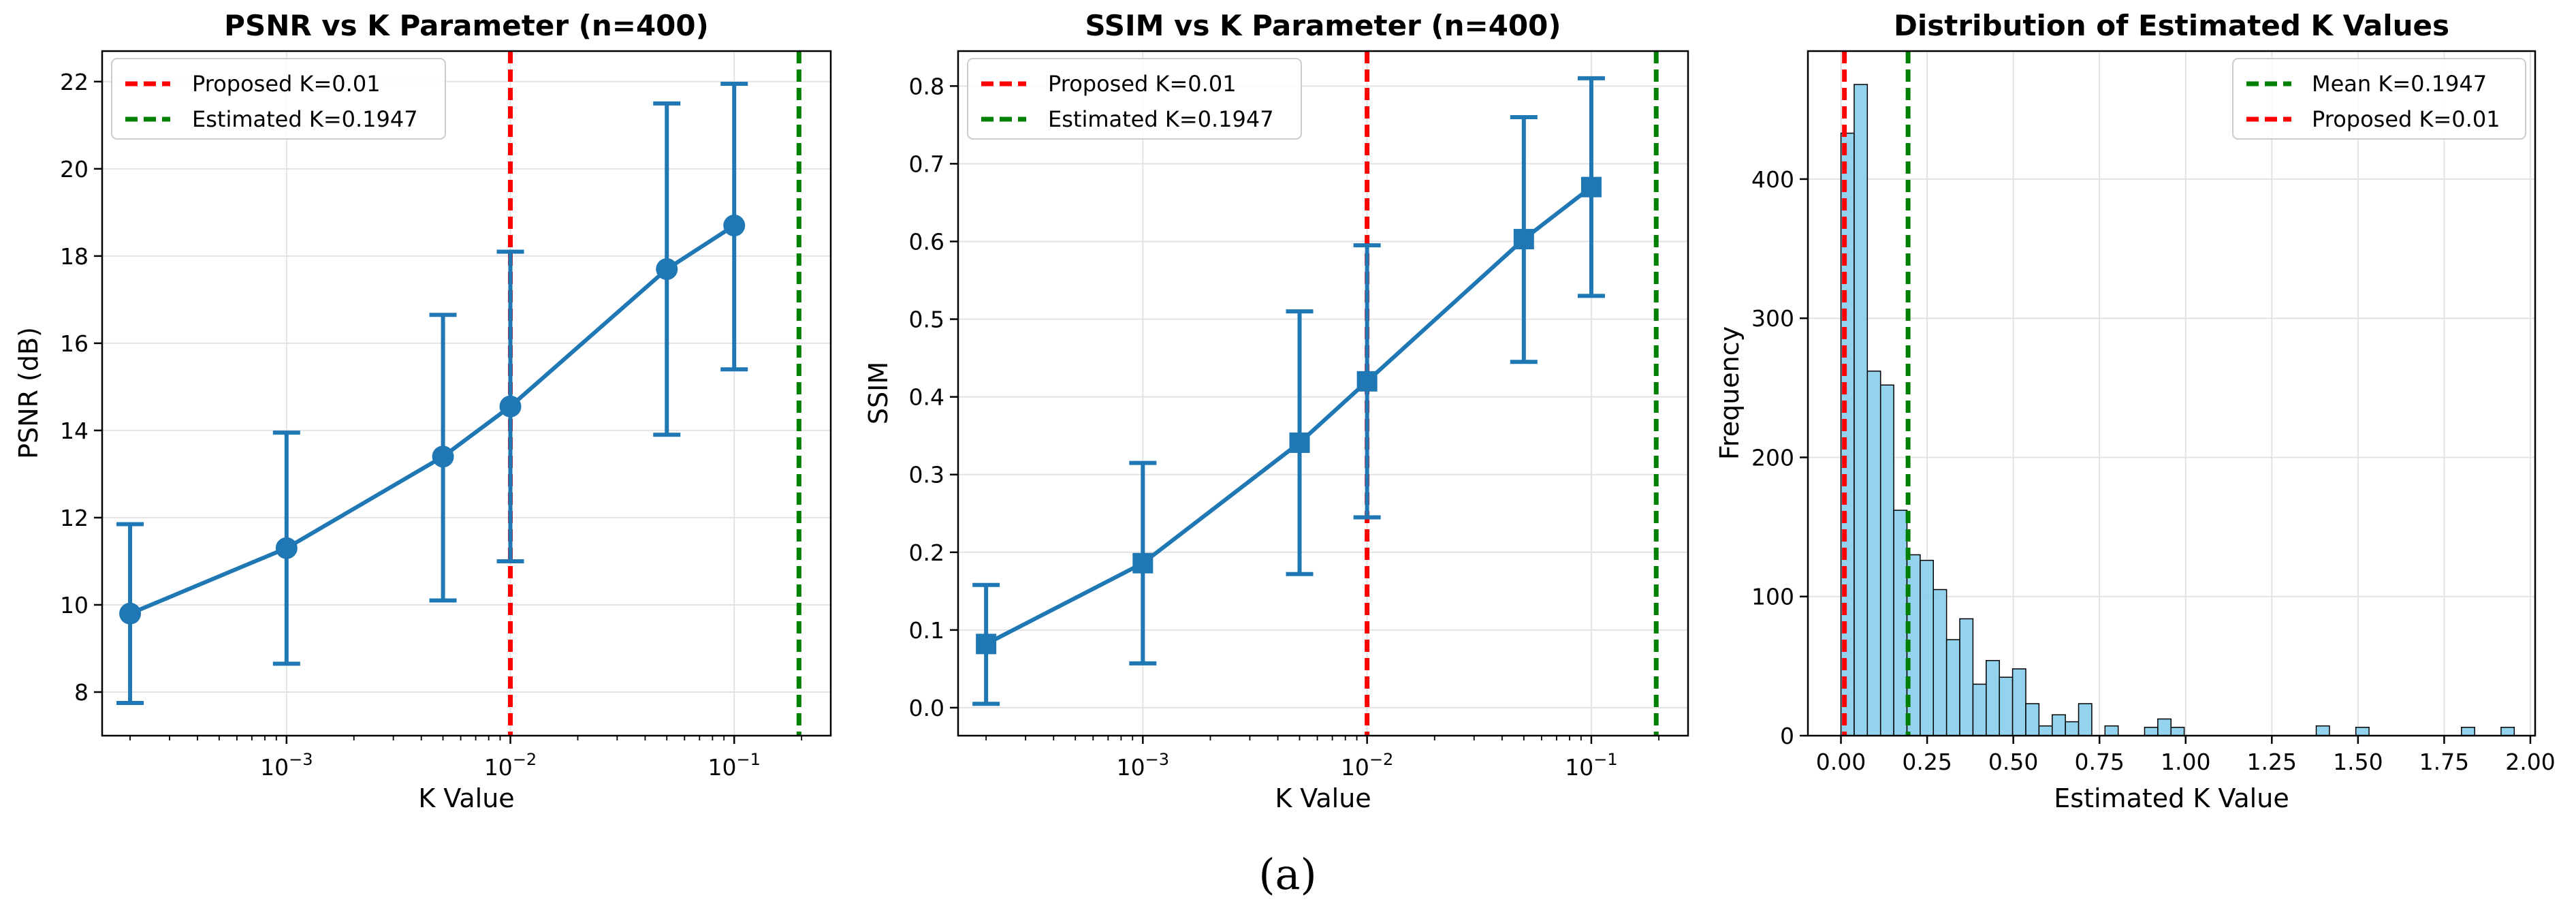 Image resolution: width=2576 pixels, height=908 pixels. What do you see at coordinates (1367, 766) in the screenshot?
I see `ssim-x-tick-label: 10⁻²` at bounding box center [1367, 766].